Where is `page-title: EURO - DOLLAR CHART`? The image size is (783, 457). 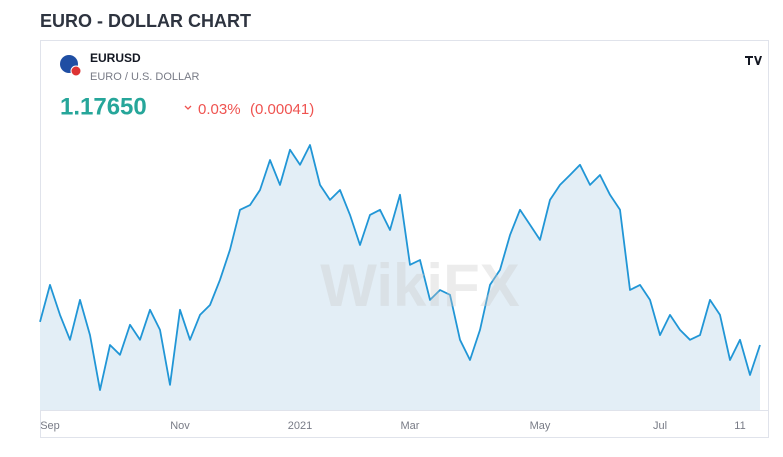
page-title: EURO - DOLLAR CHART is located at coordinates (145, 21).